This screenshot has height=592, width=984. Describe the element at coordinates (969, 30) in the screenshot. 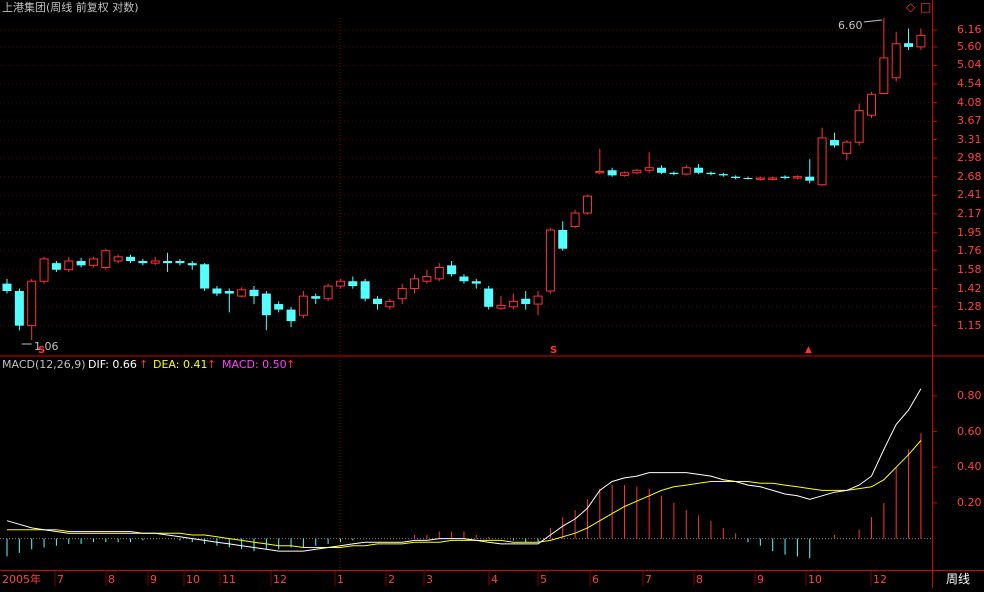

I see `price-tick-label: 6.16` at that location.